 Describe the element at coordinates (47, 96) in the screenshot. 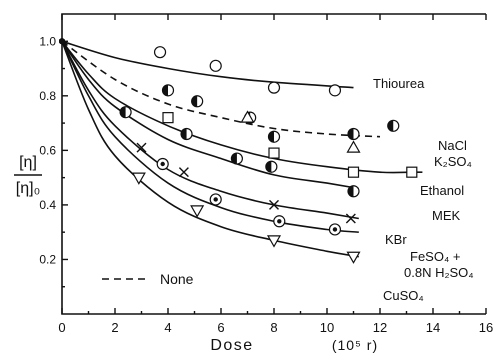

I see `y-tick-label: 0.8` at that location.